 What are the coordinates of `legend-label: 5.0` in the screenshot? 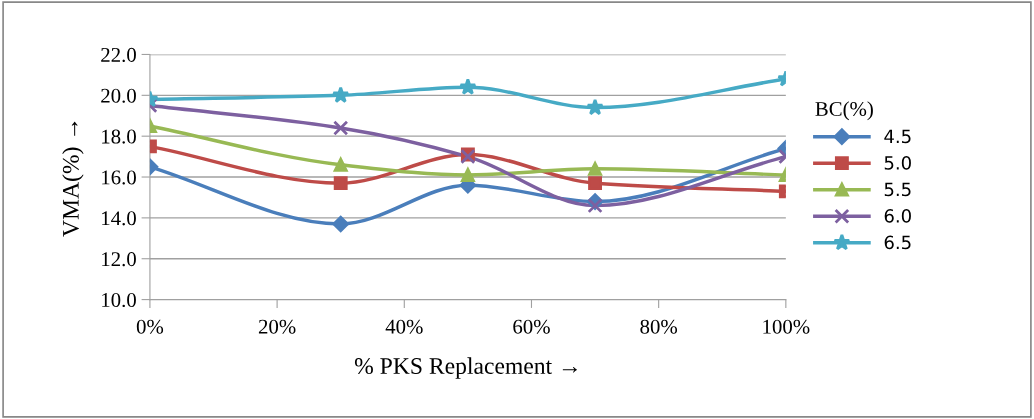 It's located at (897, 163).